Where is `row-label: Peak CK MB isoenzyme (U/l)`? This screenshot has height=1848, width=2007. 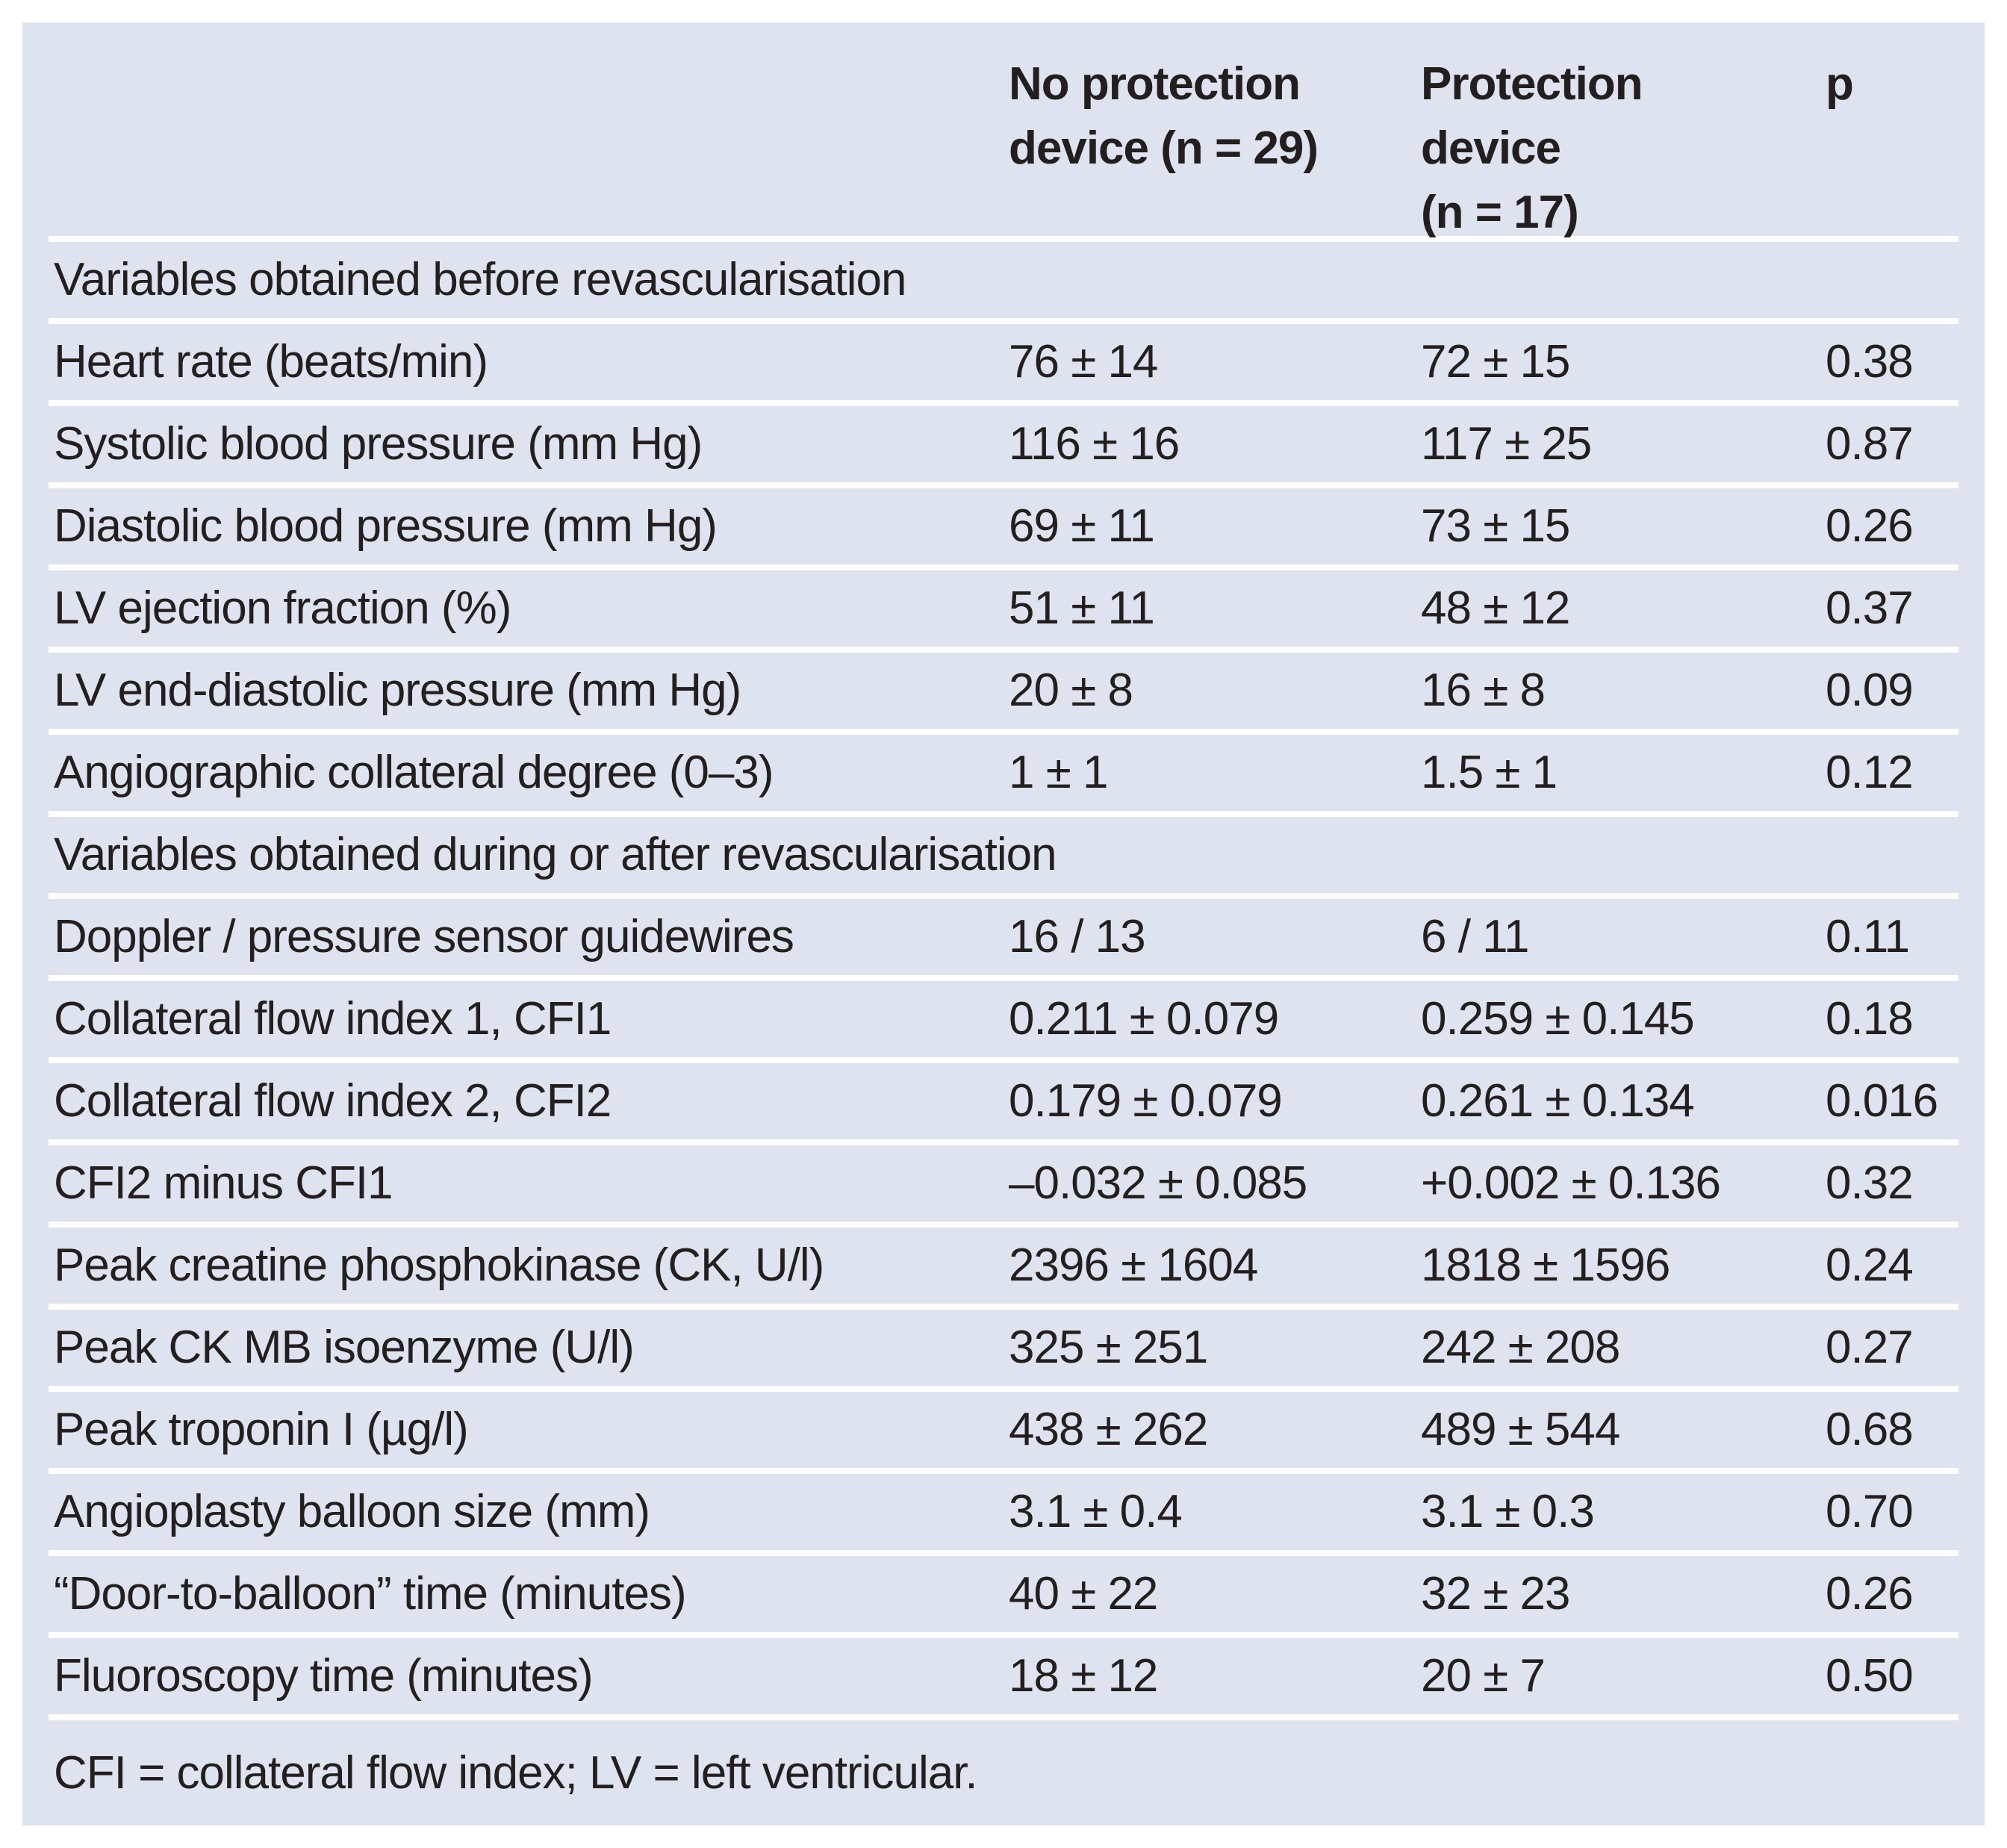 row-label: Peak CK MB isoenzyme (U/l) is located at coordinates (344, 1347).